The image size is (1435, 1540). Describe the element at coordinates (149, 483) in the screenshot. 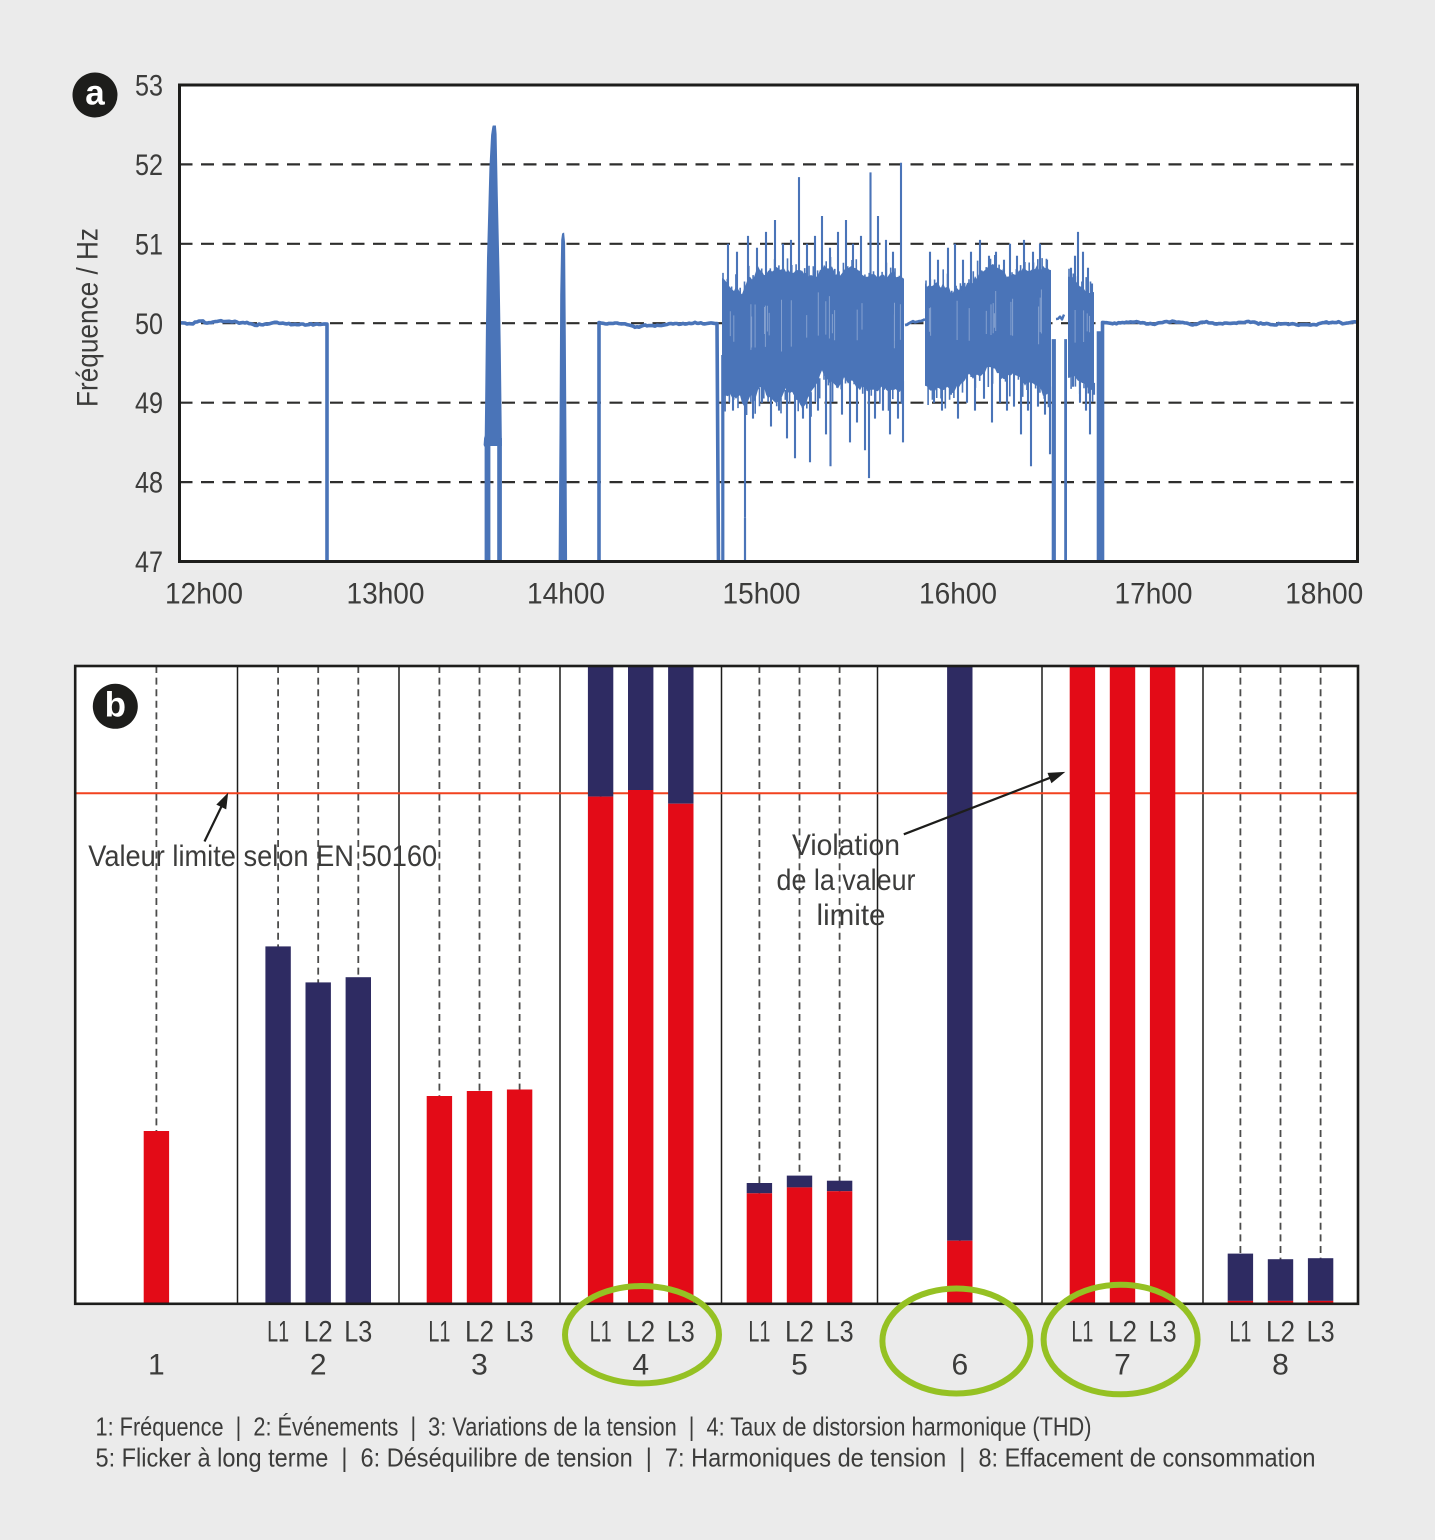

I see `svg-text: 48` at that location.